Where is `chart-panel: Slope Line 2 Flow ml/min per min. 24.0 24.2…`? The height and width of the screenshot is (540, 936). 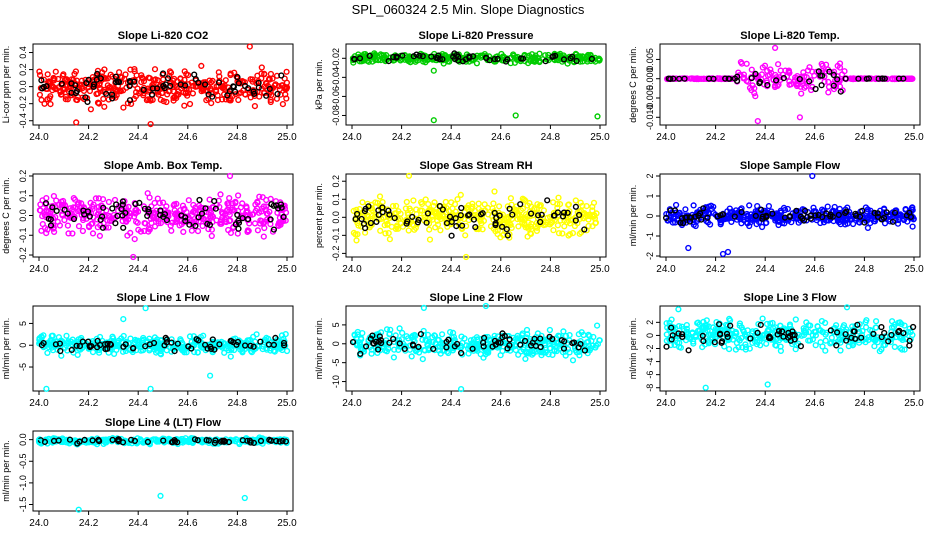 chart-panel: Slope Line 2 Flow ml/min per min. 24.0 24.2… is located at coordinates (462, 350).